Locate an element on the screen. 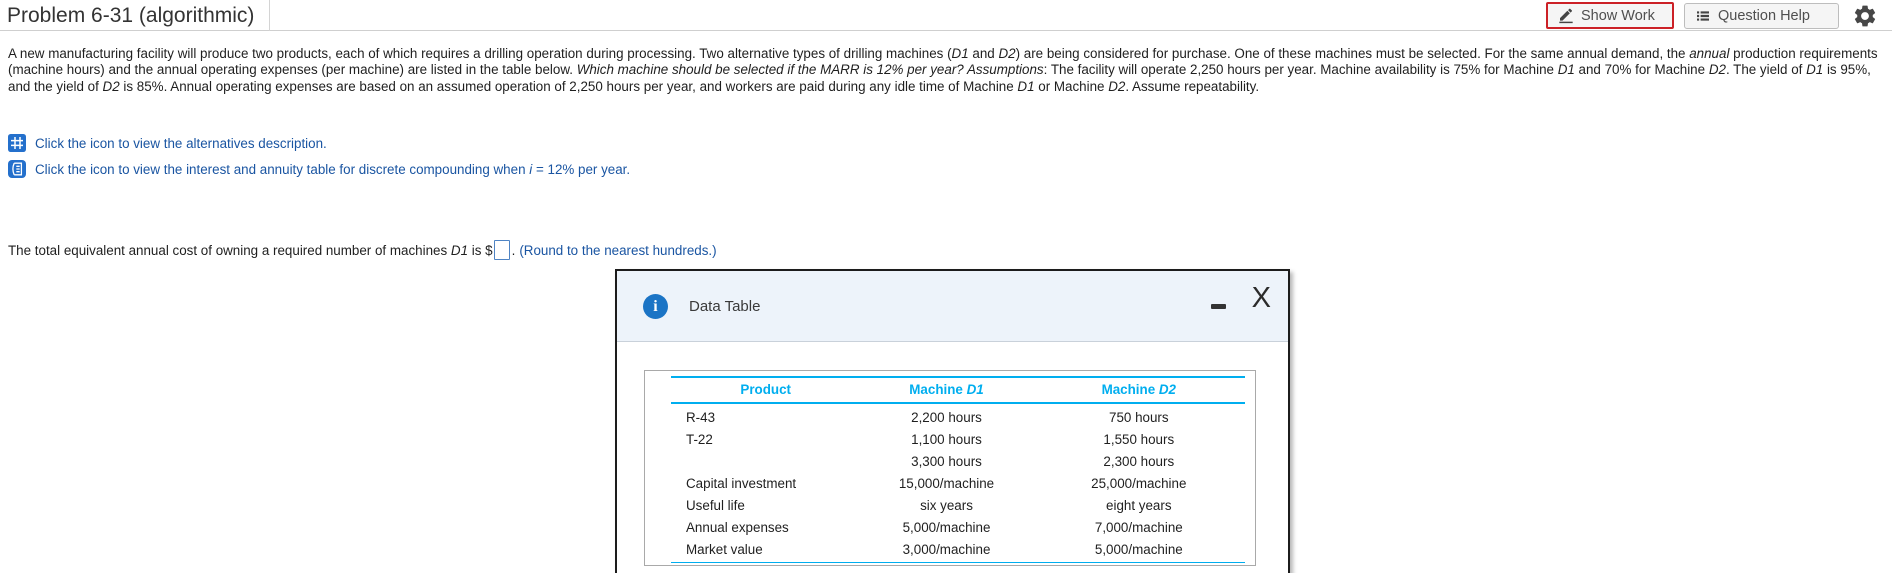  text-segment: annual is located at coordinates (1709, 53).